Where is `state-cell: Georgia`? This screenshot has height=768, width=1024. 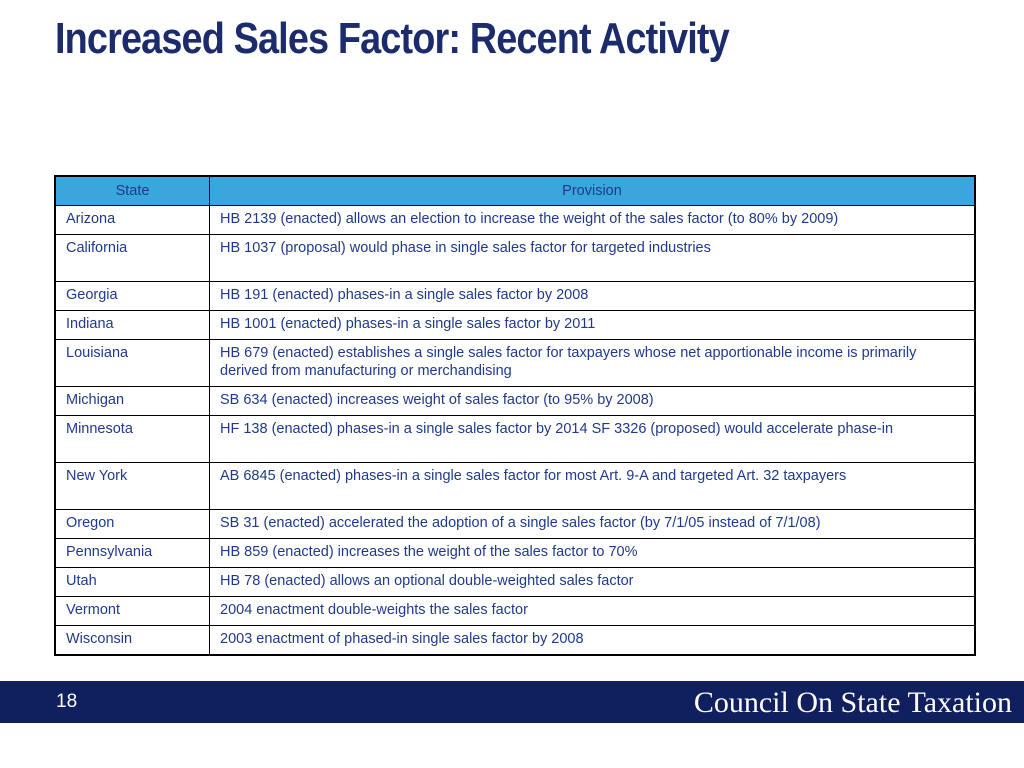 state-cell: Georgia is located at coordinates (132, 296).